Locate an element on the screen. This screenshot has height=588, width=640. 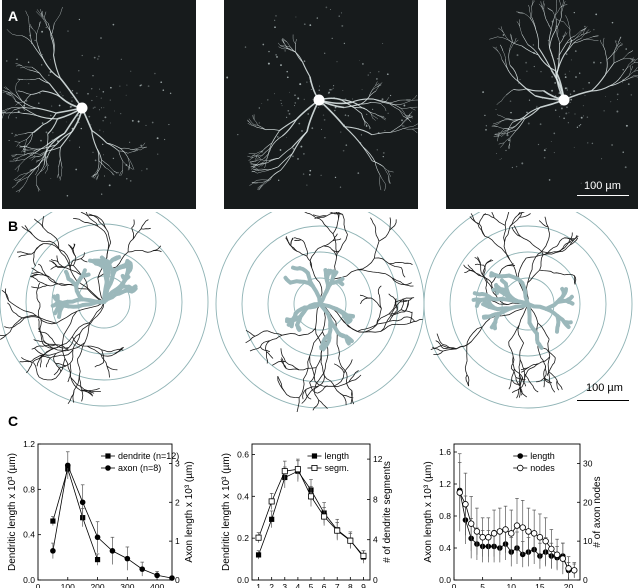
y-left-axis-label: Axon length x 10³ (µm) is located at coordinates (428, 511).